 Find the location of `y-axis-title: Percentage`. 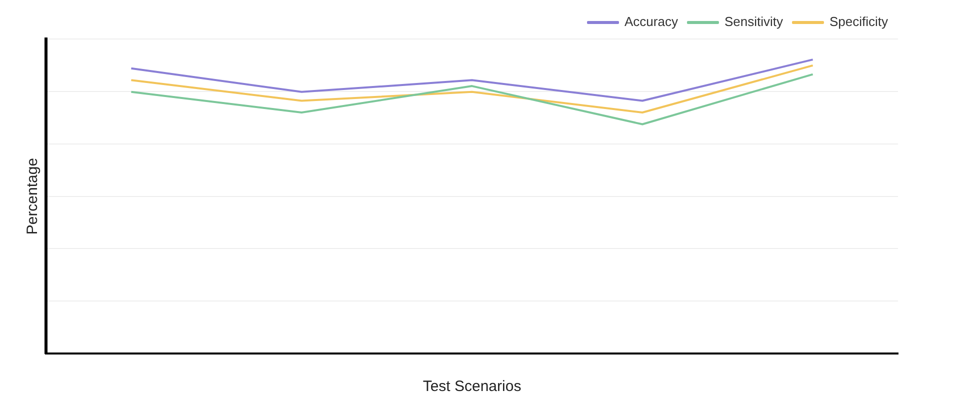

y-axis-title: Percentage is located at coordinates (33, 196).